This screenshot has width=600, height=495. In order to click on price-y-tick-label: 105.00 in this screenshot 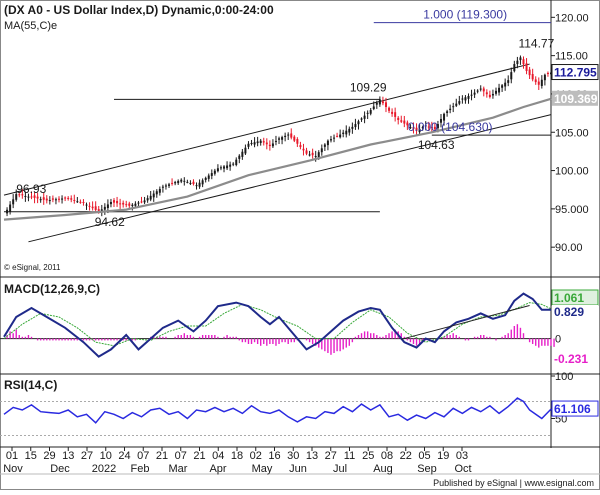, I will do `click(572, 133)`.